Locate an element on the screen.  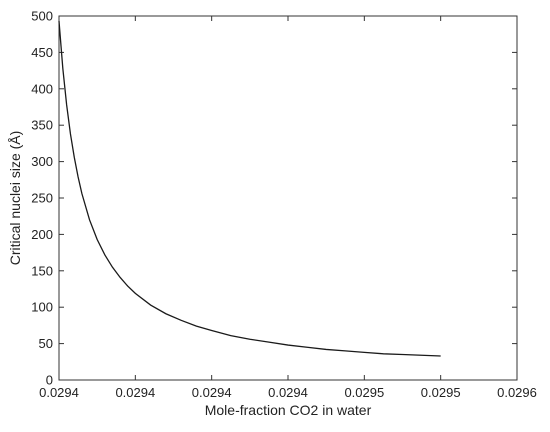
y-tick-label: 50 is located at coordinates (46, 343).